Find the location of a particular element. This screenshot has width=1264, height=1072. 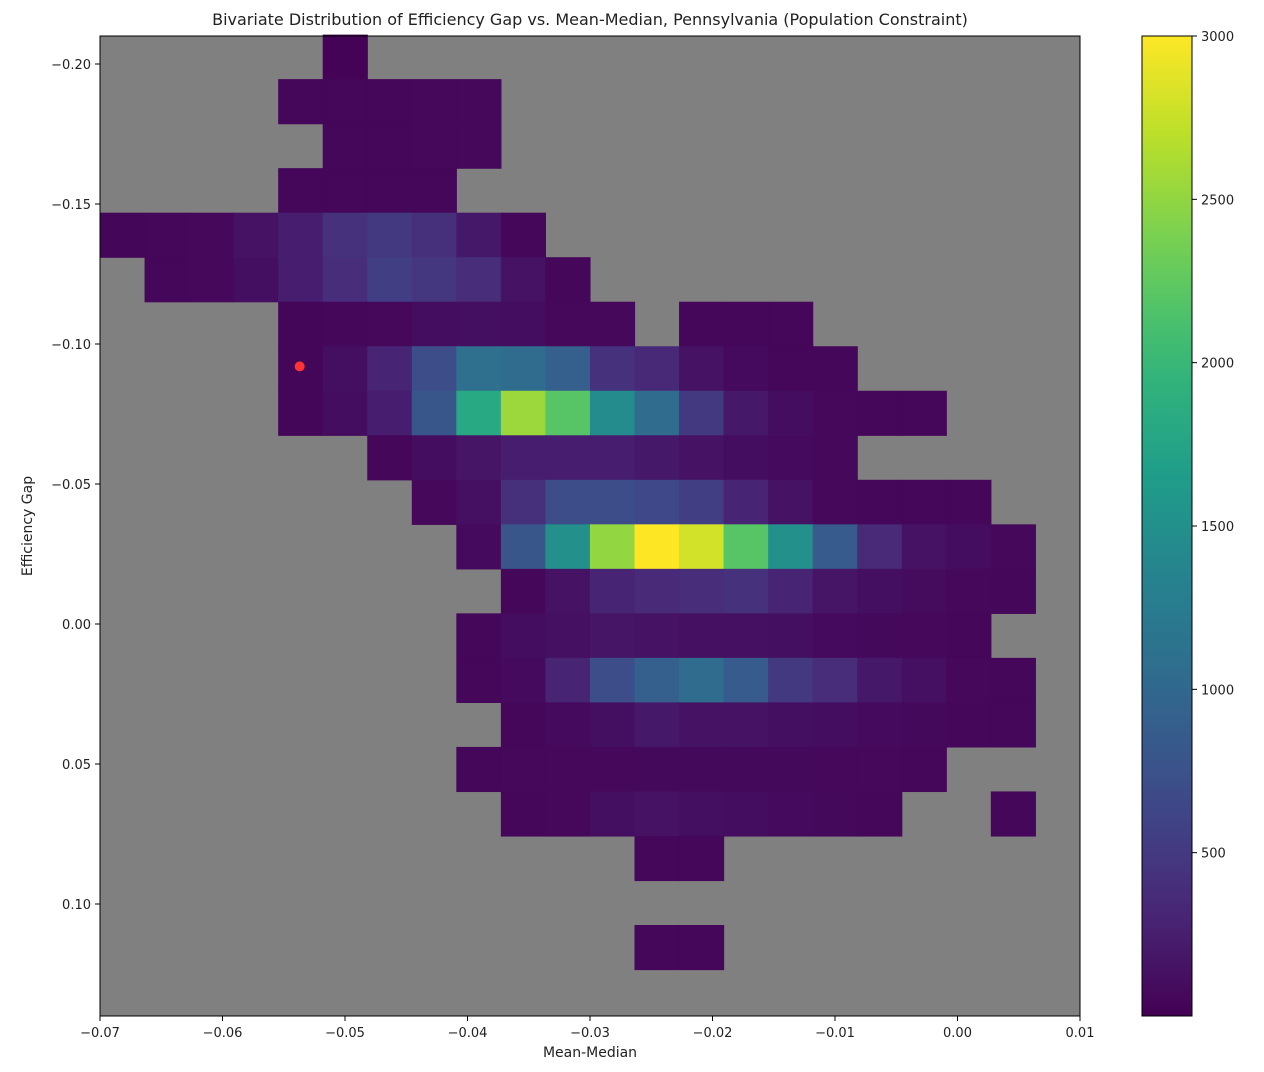

colorbar-tick-label: 1000 is located at coordinates (1217, 690).